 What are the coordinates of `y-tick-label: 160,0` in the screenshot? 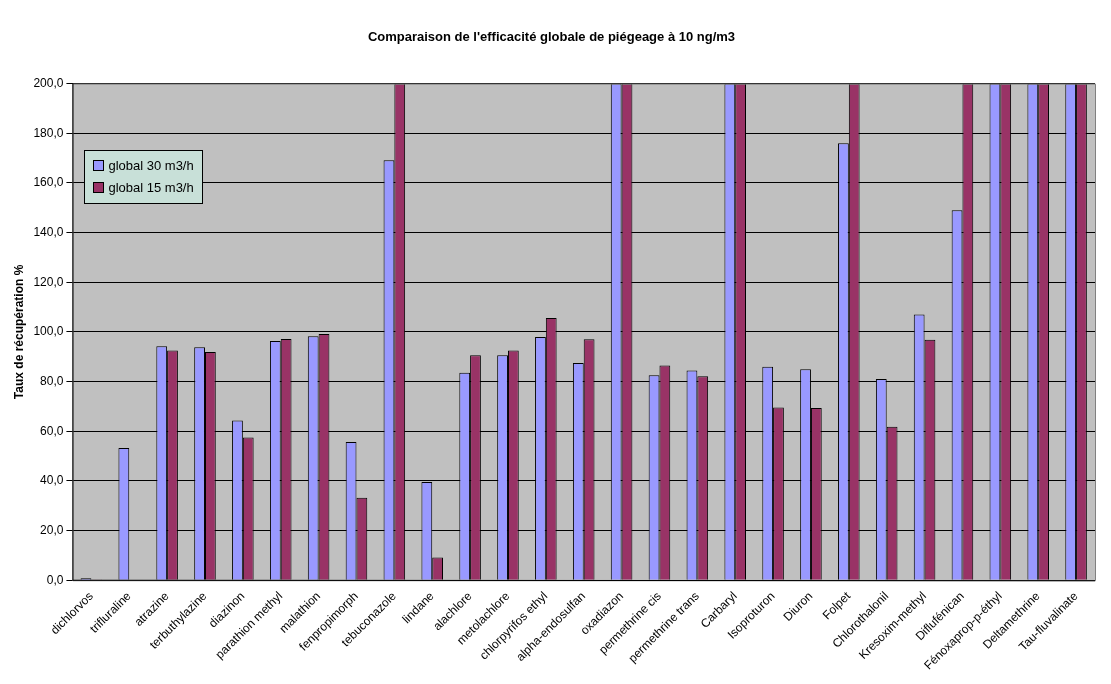 It's located at (48, 182).